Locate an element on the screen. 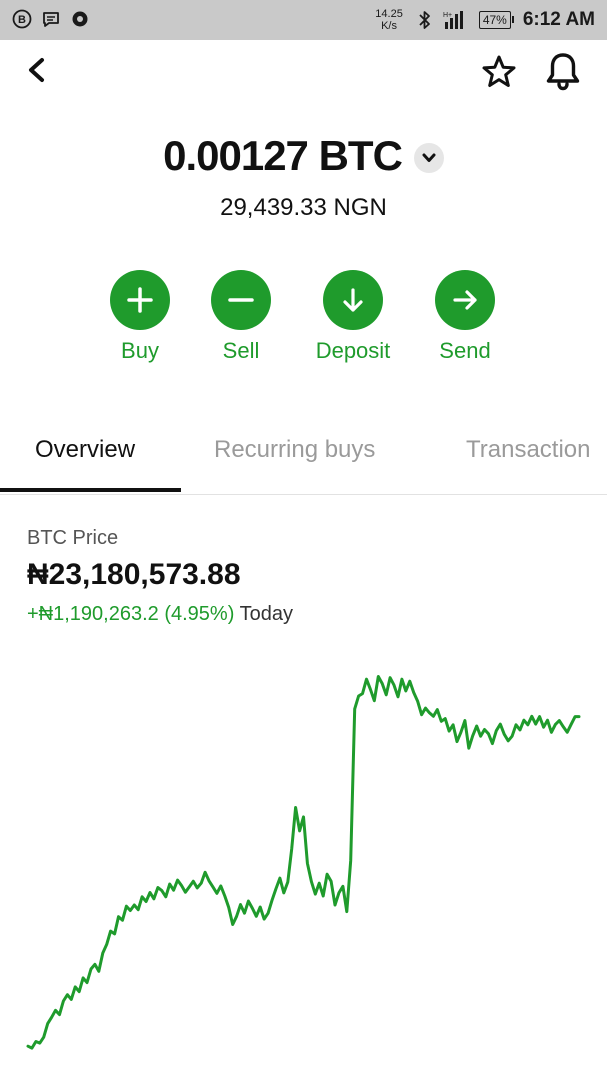  bell-icon is located at coordinates (563, 72).